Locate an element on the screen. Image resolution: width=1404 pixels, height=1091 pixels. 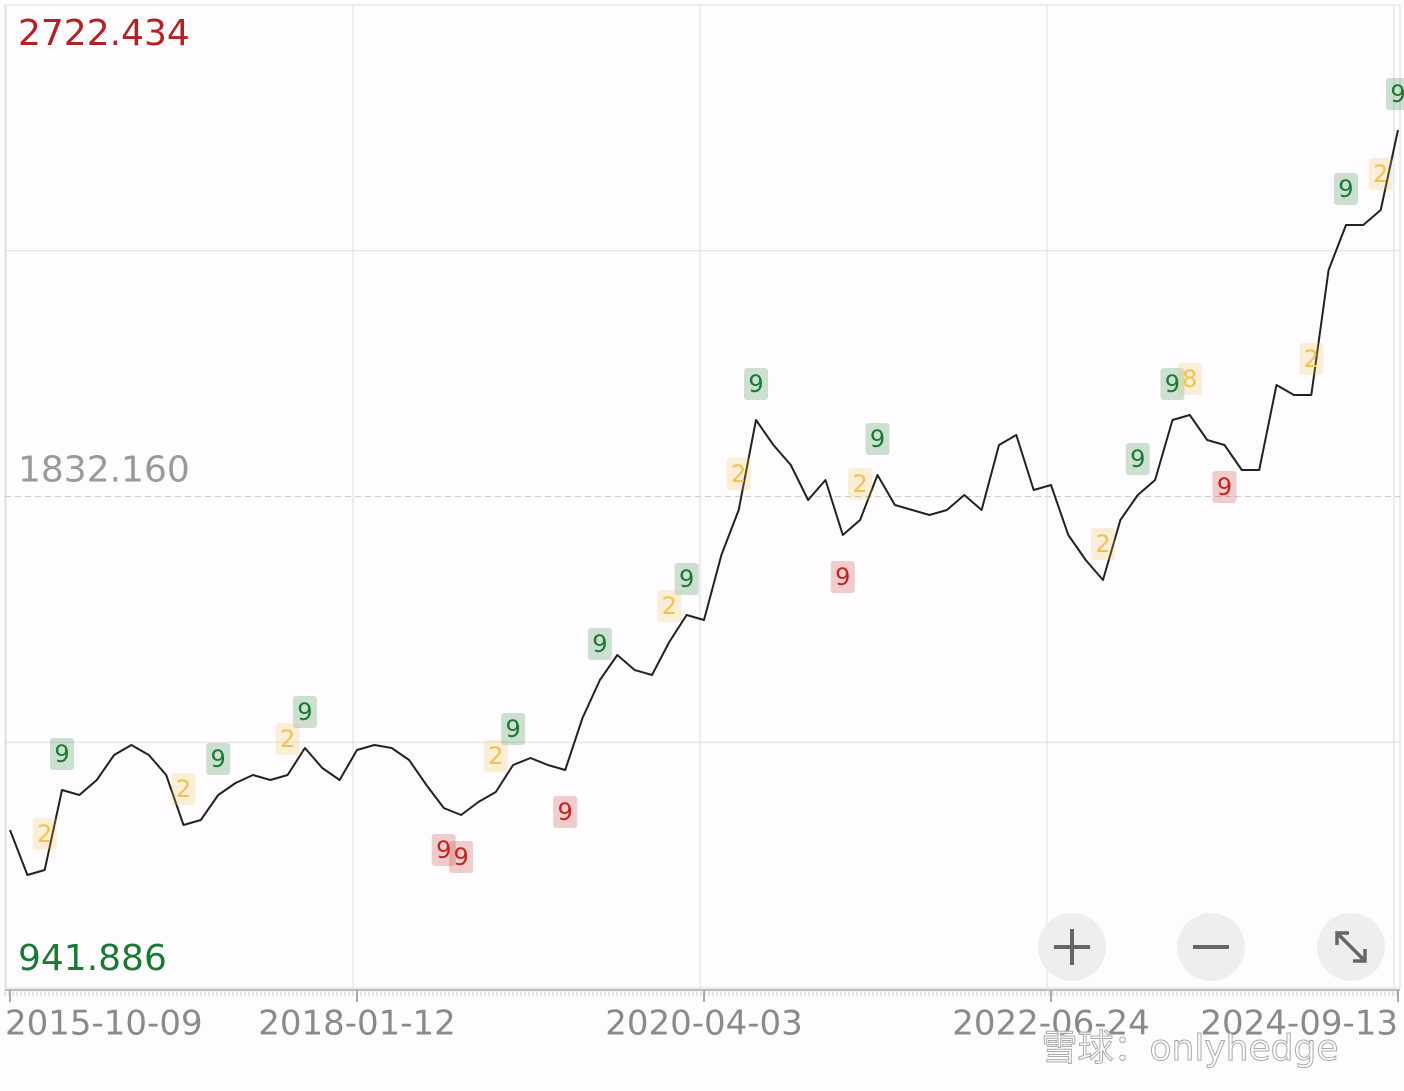
zoom-out-button is located at coordinates (1211, 947).